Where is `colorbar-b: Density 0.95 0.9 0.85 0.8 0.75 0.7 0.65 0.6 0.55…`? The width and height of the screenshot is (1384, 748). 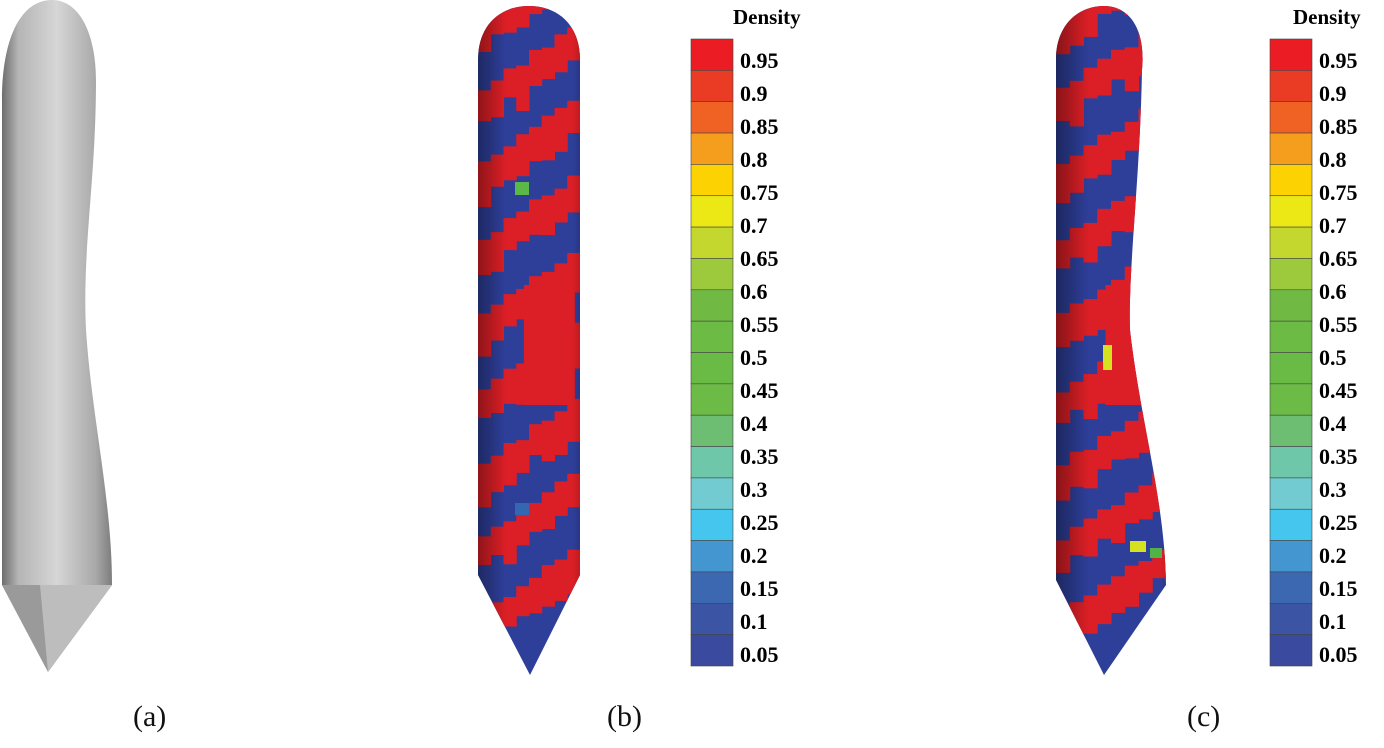
colorbar-b: Density 0.95 0.9 0.85 0.8 0.75 0.7 0.65 0.6 0.55… is located at coordinates (755, 340).